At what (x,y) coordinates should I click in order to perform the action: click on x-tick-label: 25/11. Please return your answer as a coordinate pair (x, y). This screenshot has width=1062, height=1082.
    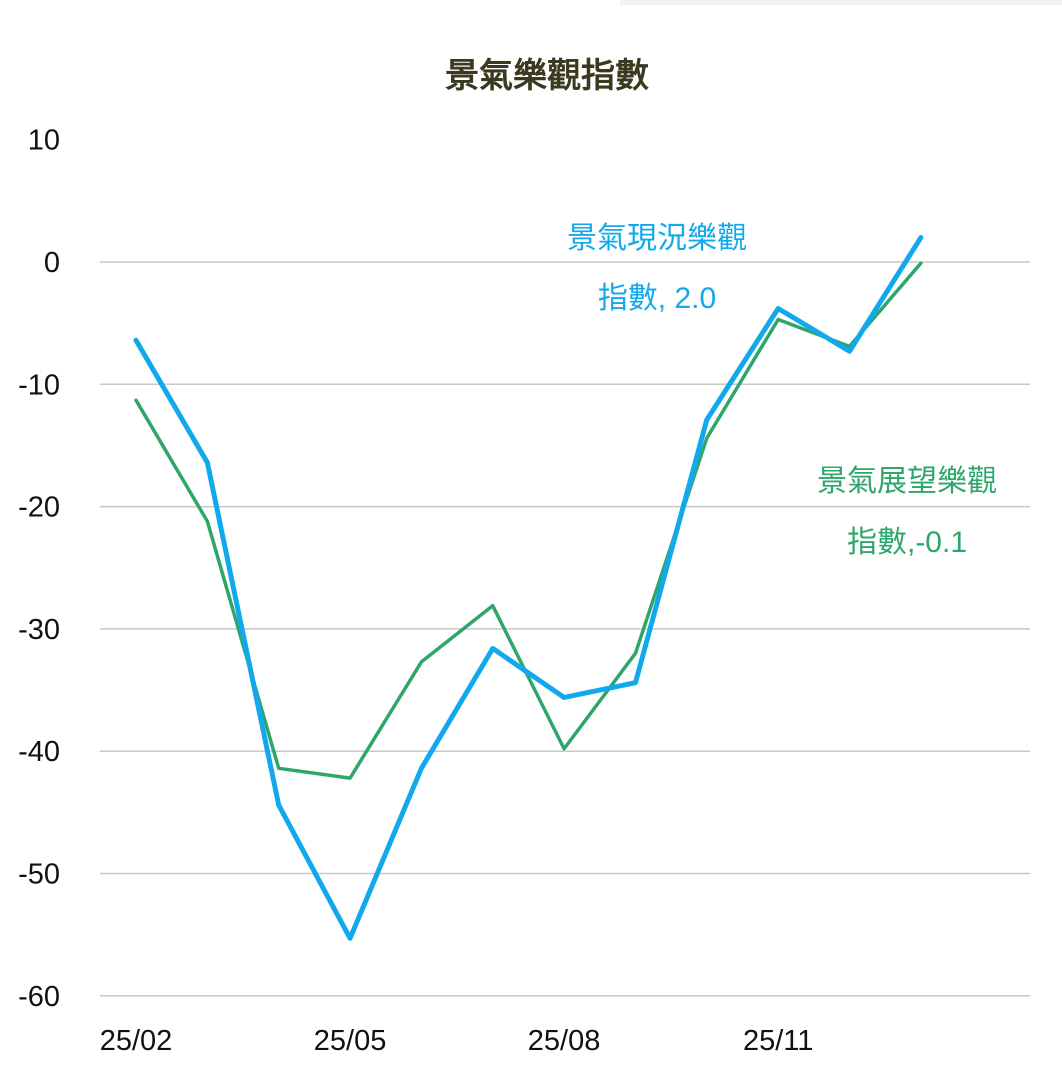
    Looking at the image, I should click on (778, 1041).